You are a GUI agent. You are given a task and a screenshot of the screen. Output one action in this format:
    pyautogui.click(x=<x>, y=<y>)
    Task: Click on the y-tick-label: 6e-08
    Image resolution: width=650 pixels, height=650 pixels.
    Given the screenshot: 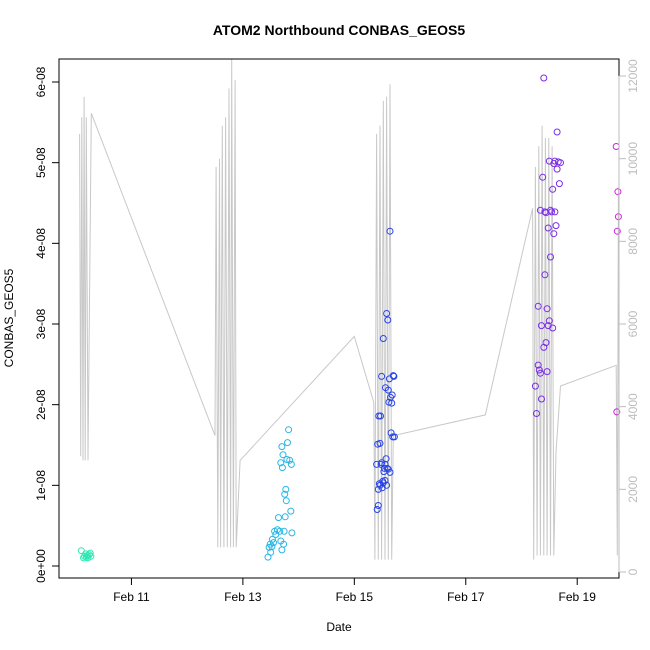 What is the action you would take?
    pyautogui.click(x=41, y=81)
    